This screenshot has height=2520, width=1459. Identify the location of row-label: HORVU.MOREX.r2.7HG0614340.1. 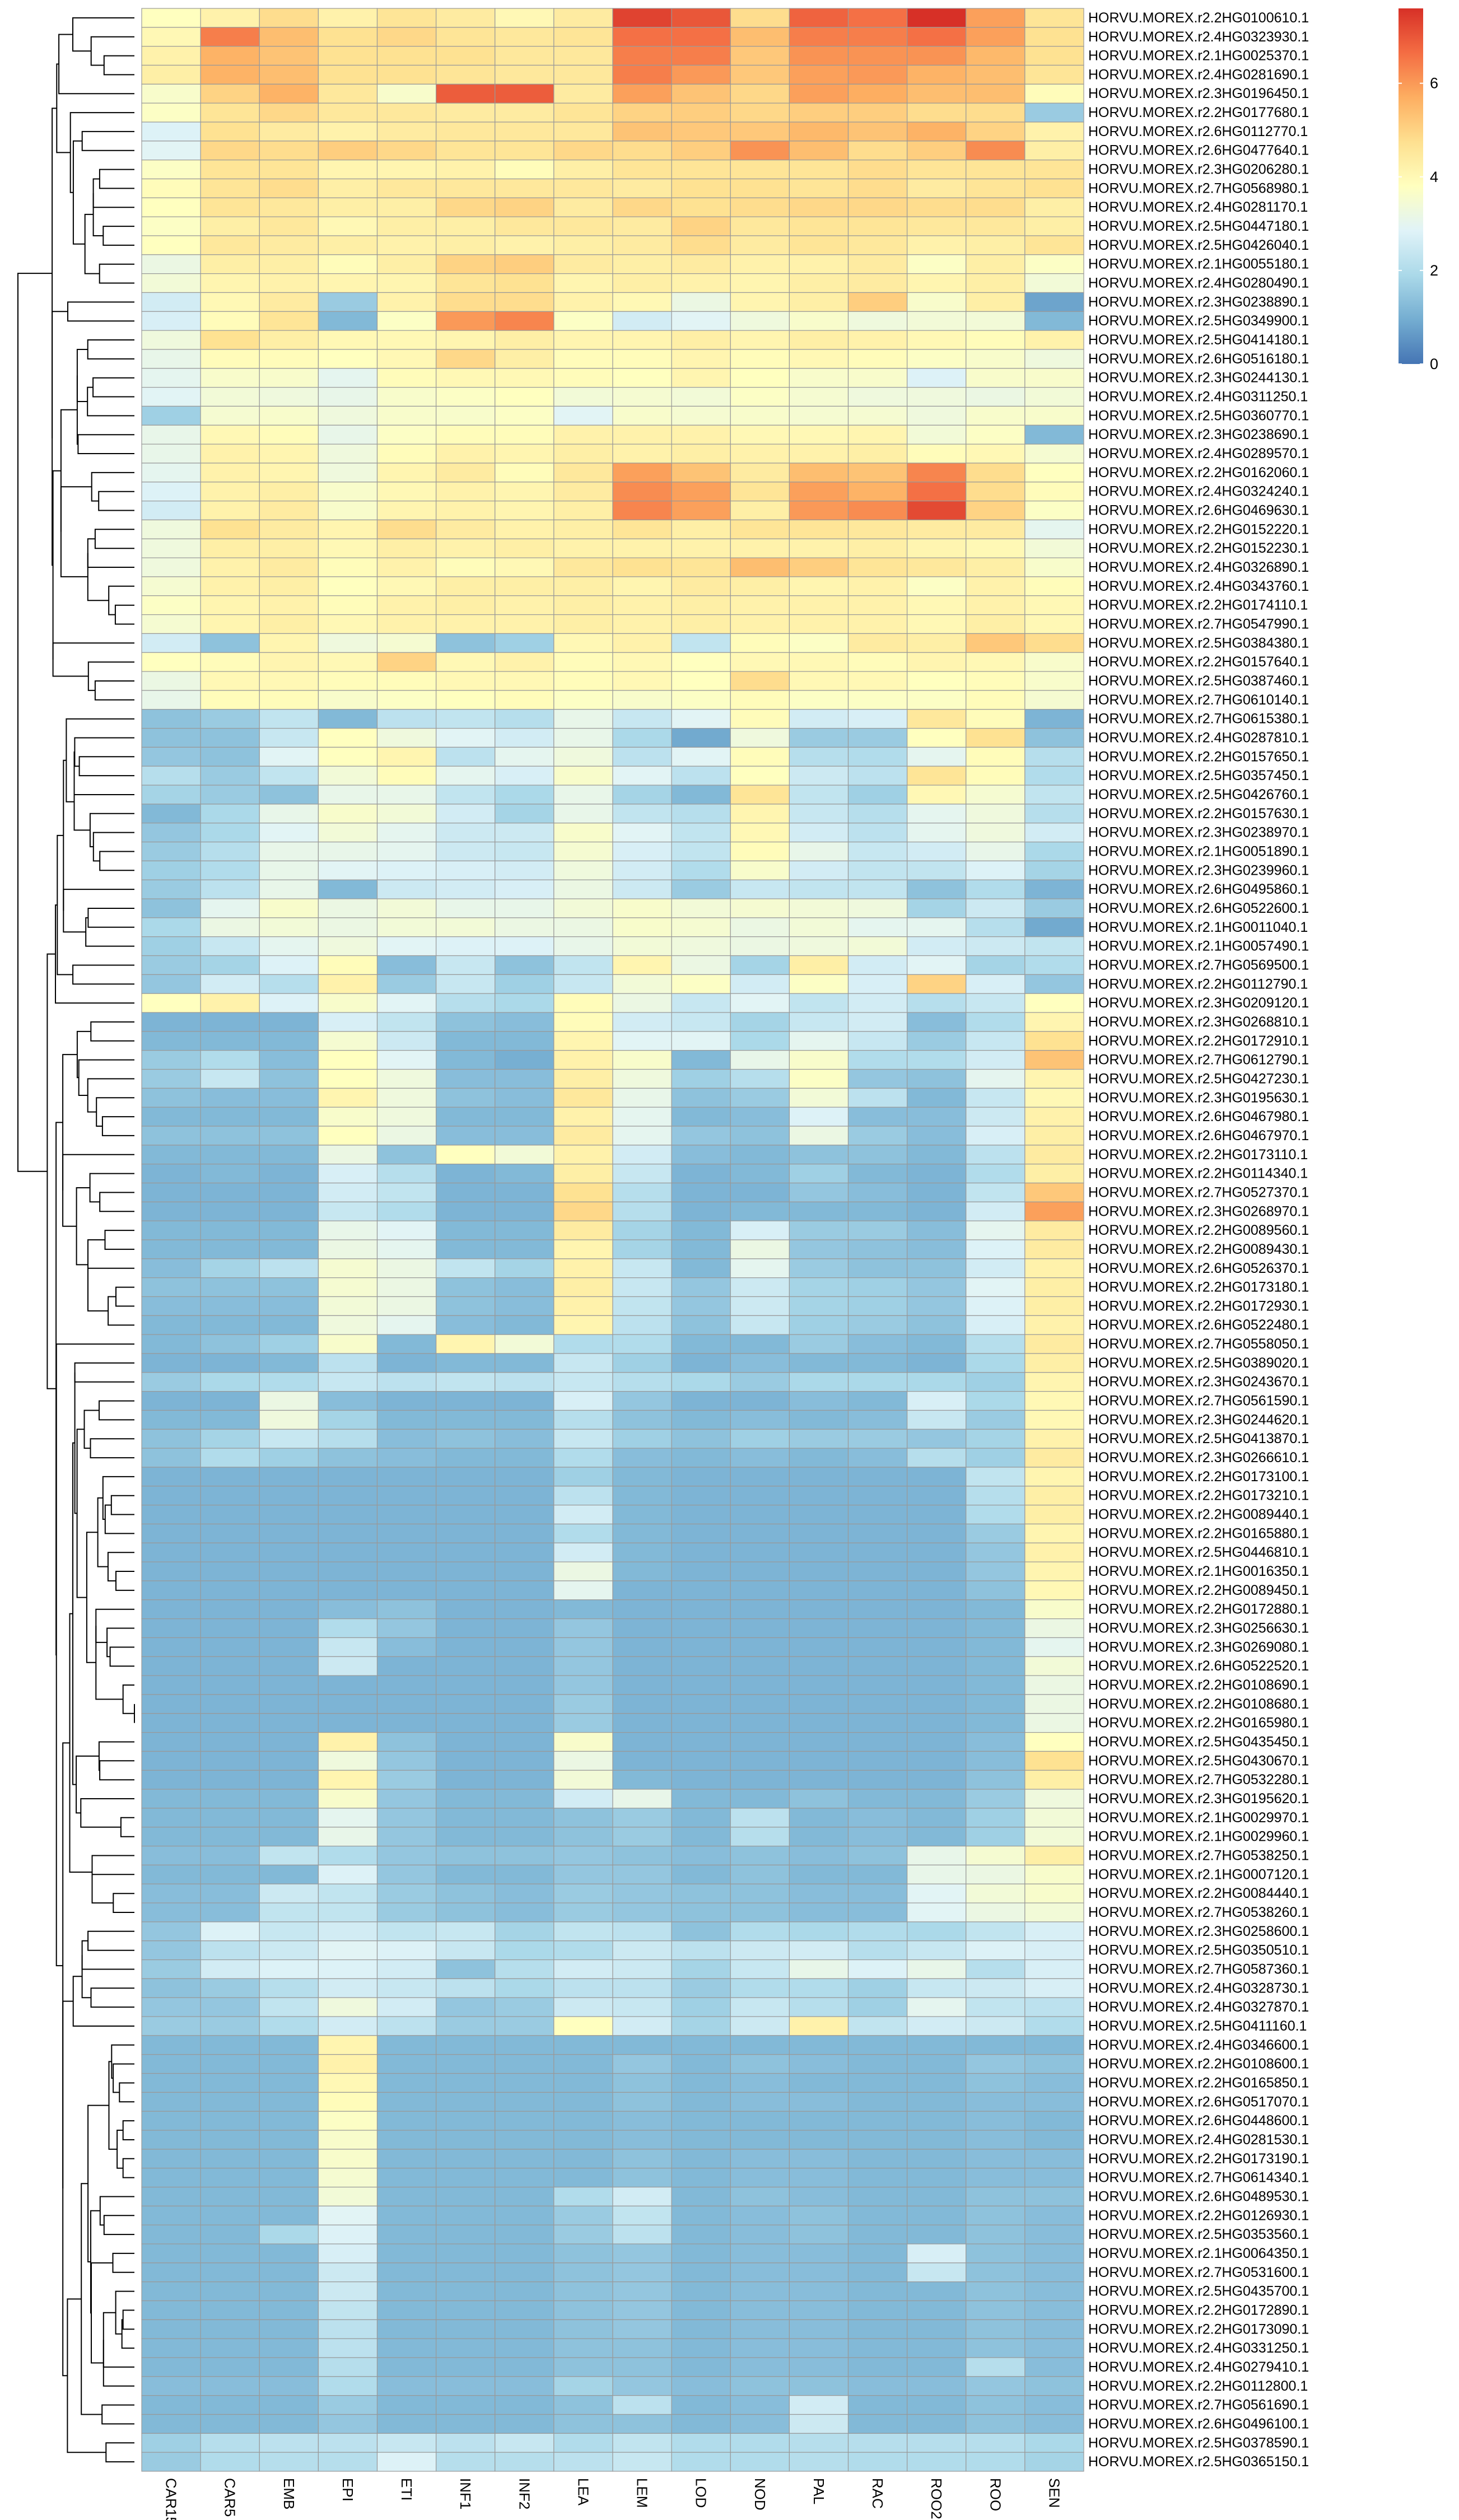
(1199, 2178).